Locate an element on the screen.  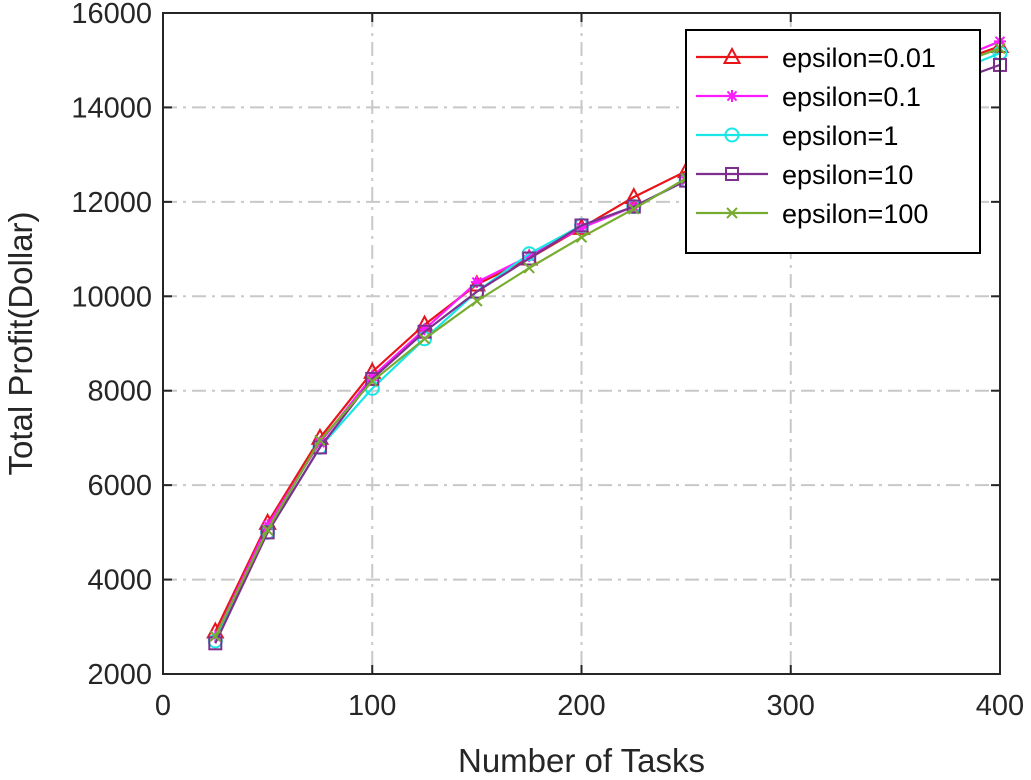
legend-label: epsilon=1 is located at coordinates (840, 136).